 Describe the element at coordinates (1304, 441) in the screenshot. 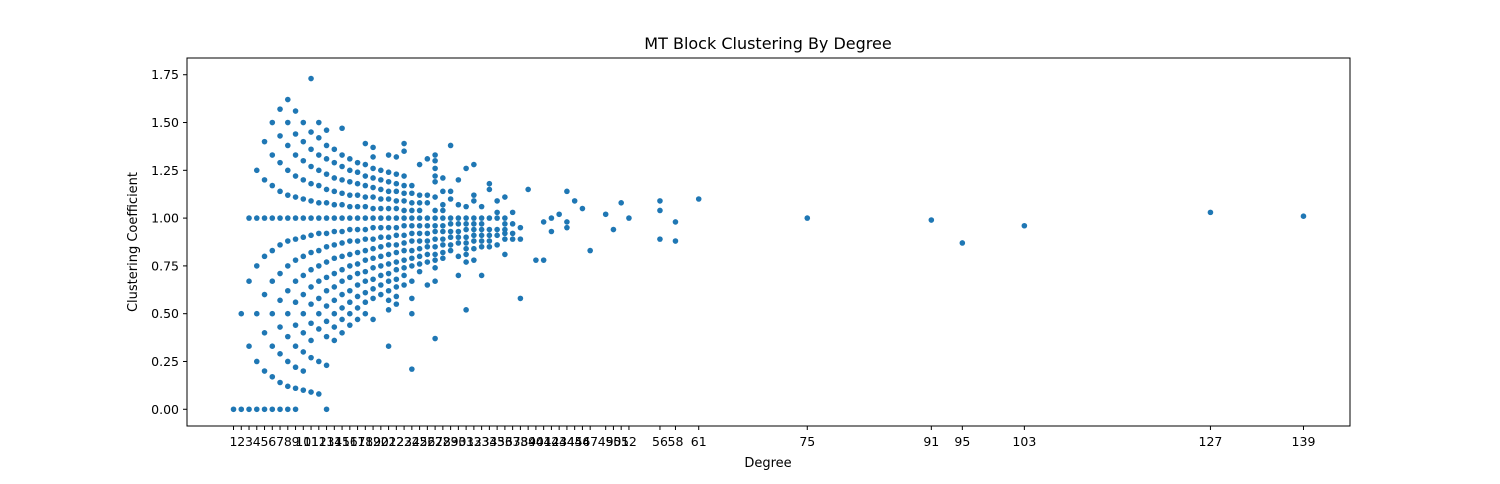

I see `x-tick-label: 139` at that location.